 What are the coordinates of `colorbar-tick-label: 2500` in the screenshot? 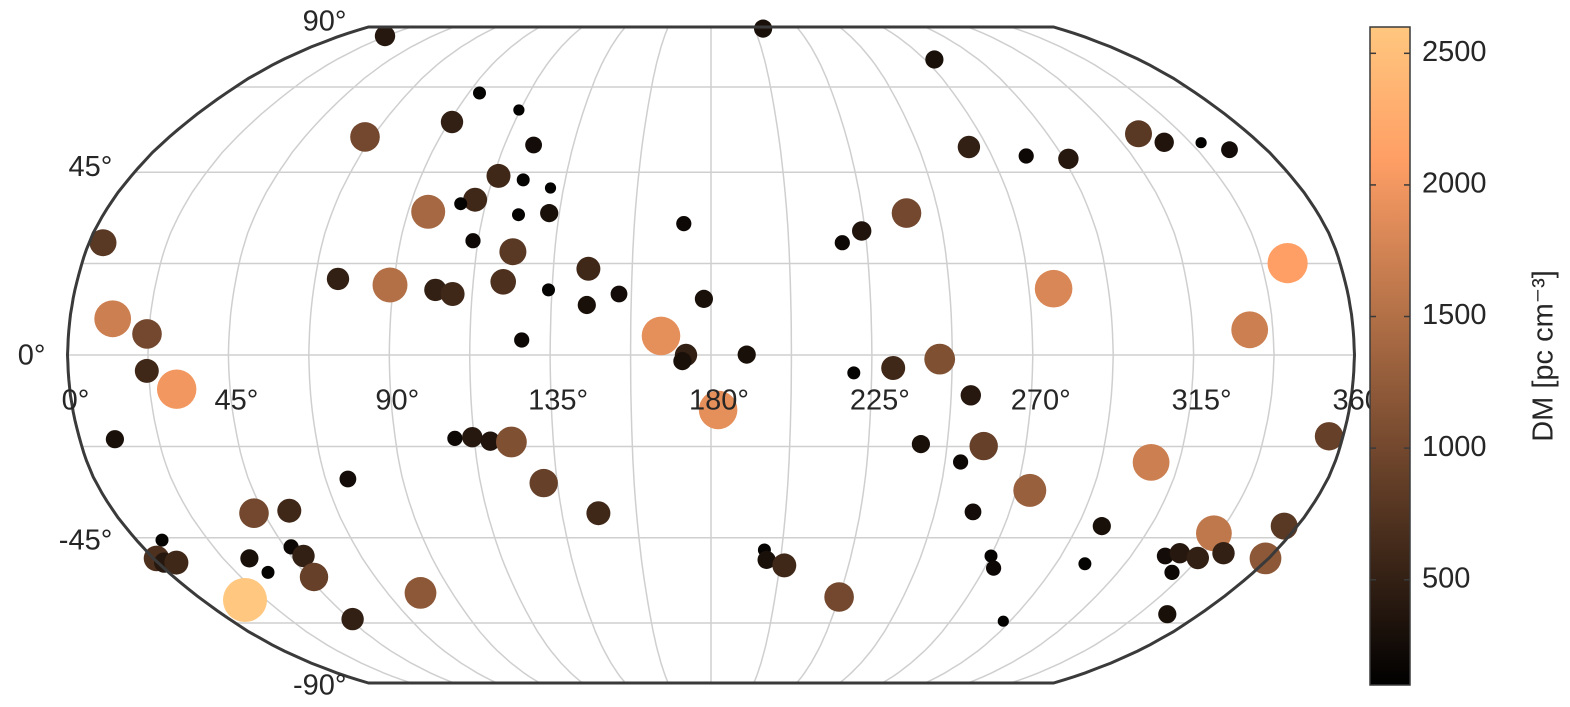 It's located at (1454, 52).